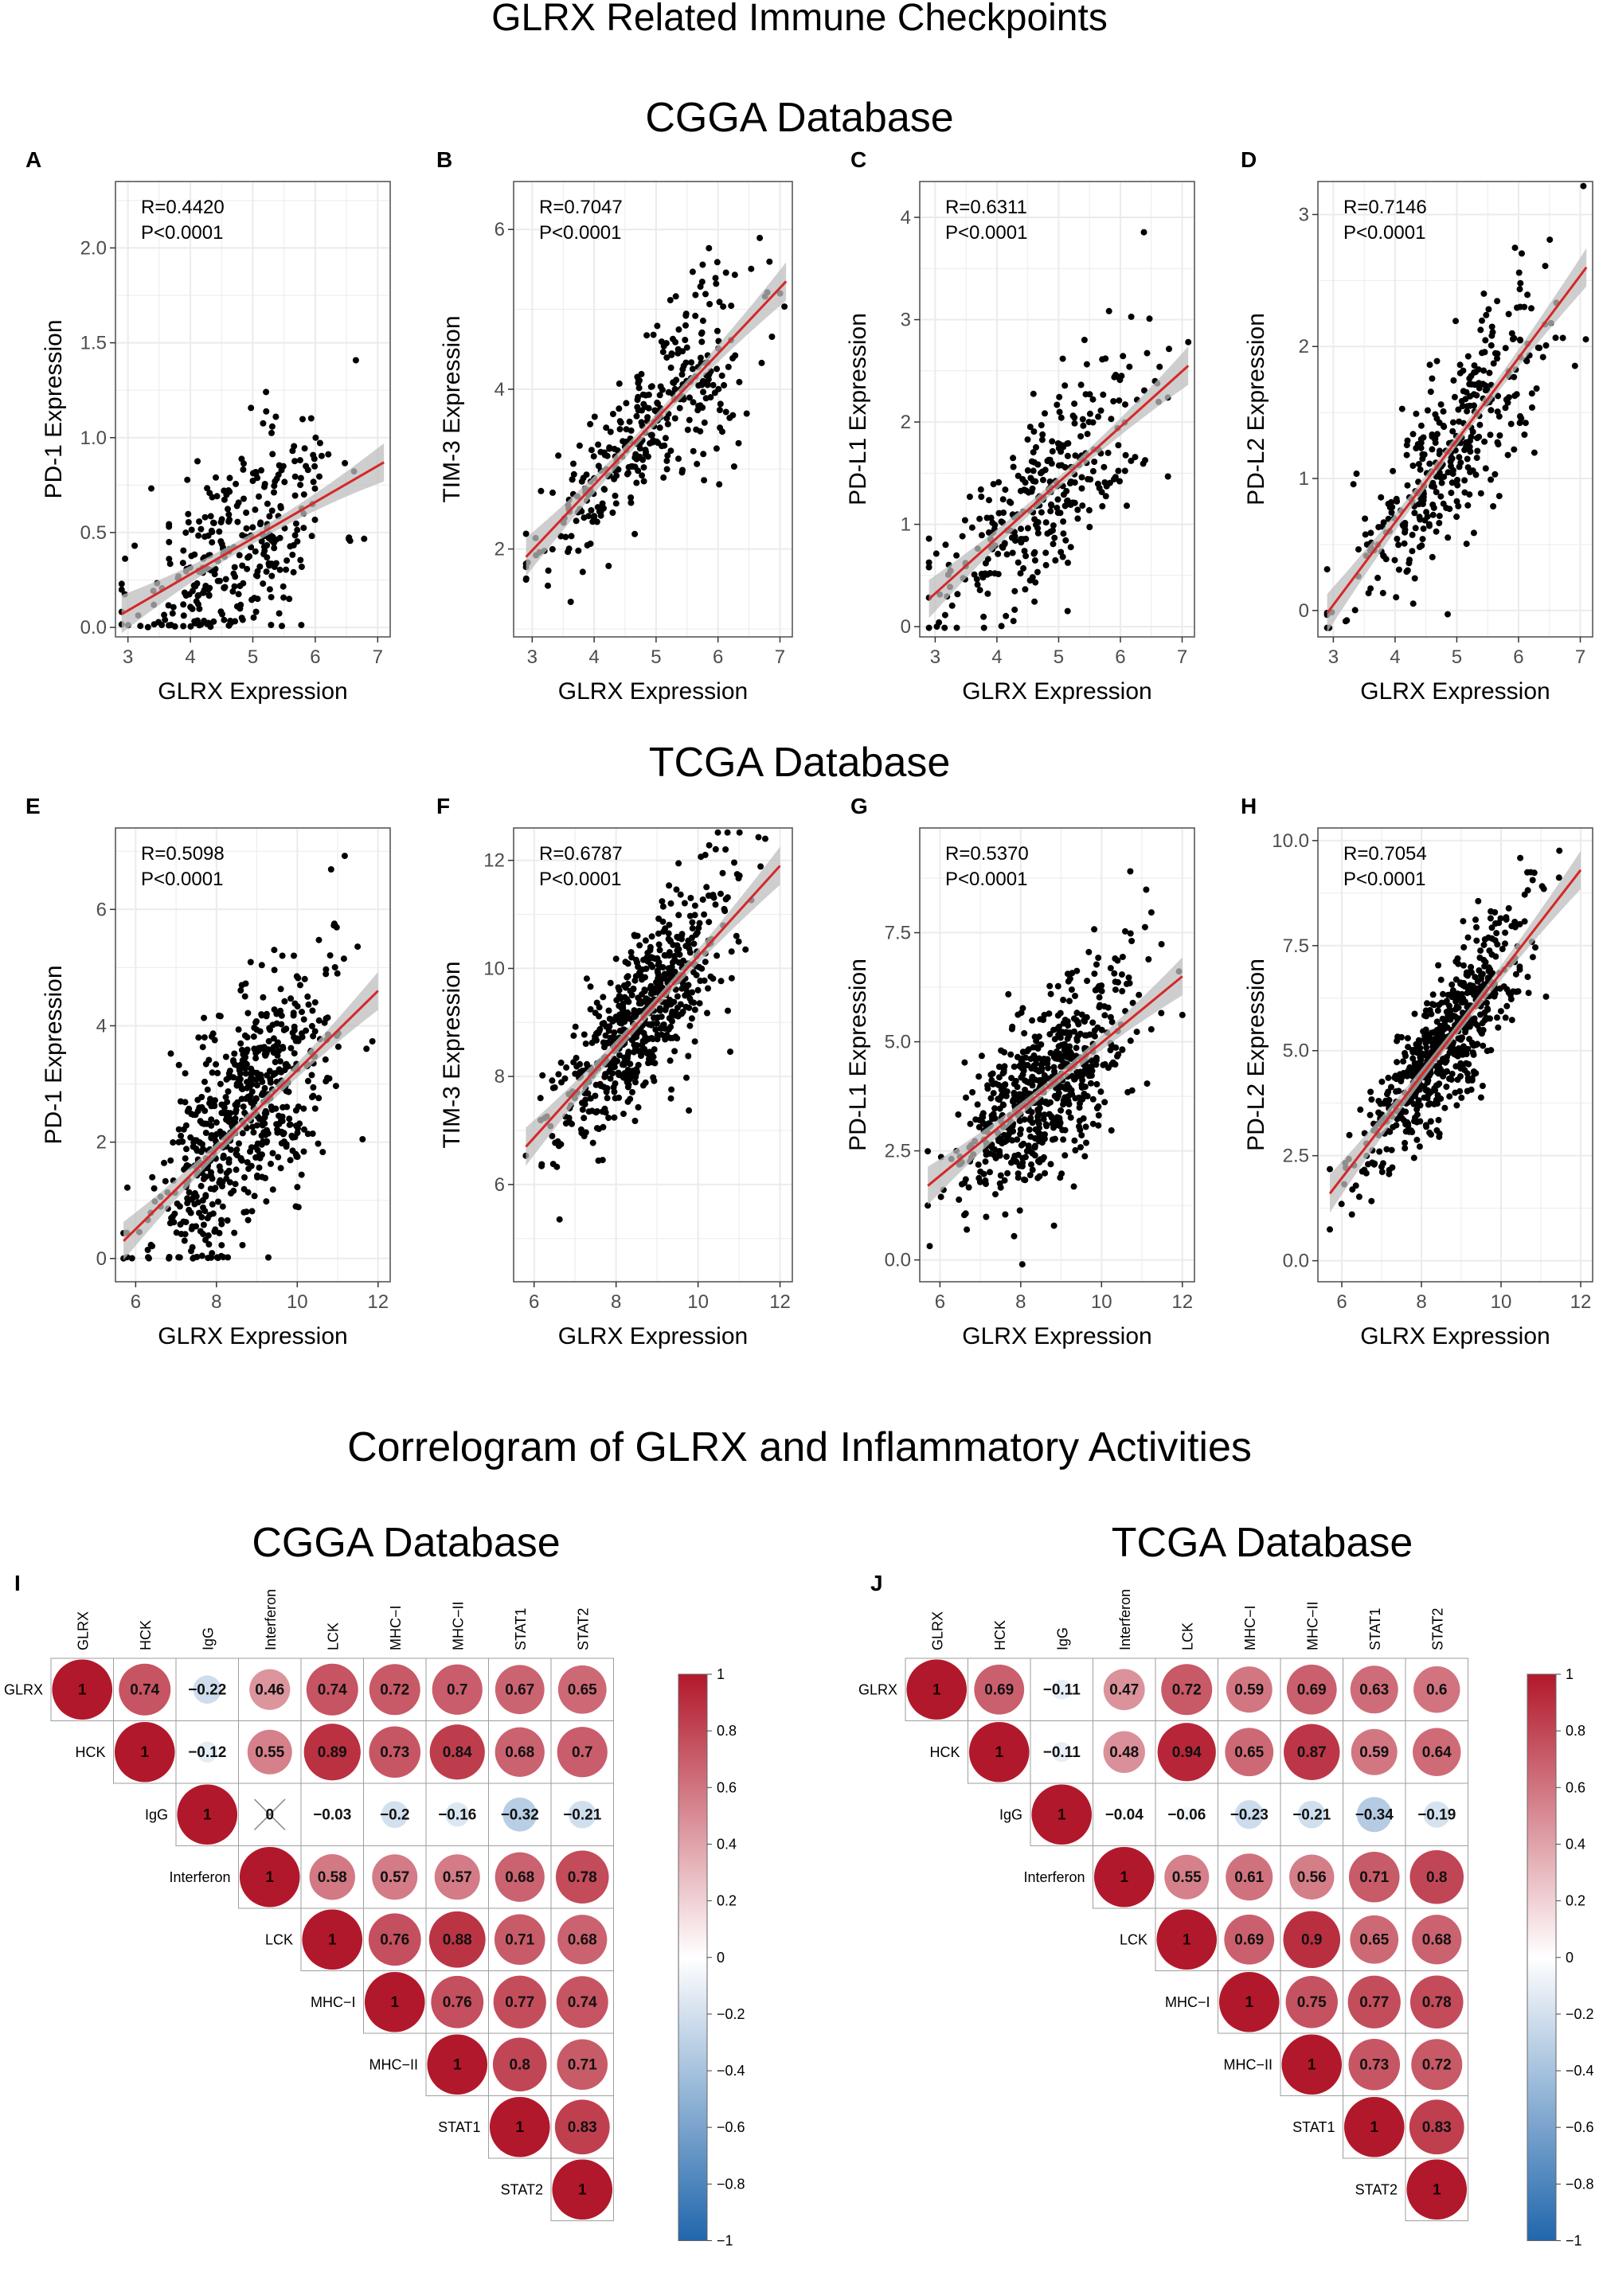 The height and width of the screenshot is (2296, 1599). Describe the element at coordinates (727, 1787) in the screenshot. I see `colorbar-tick-label: 0.6` at that location.